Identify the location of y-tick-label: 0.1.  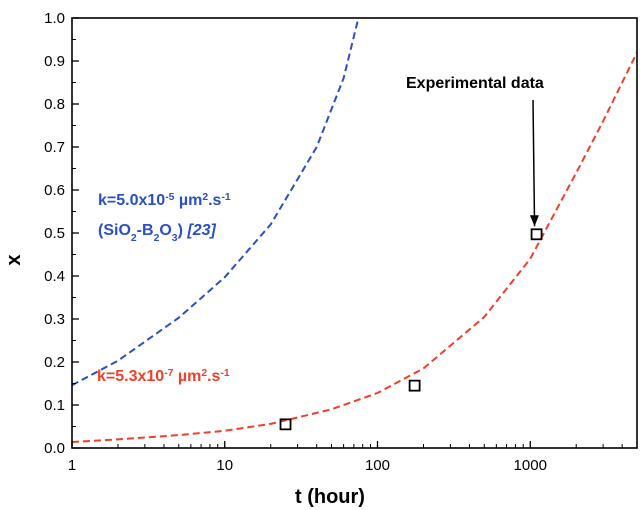
(54, 405).